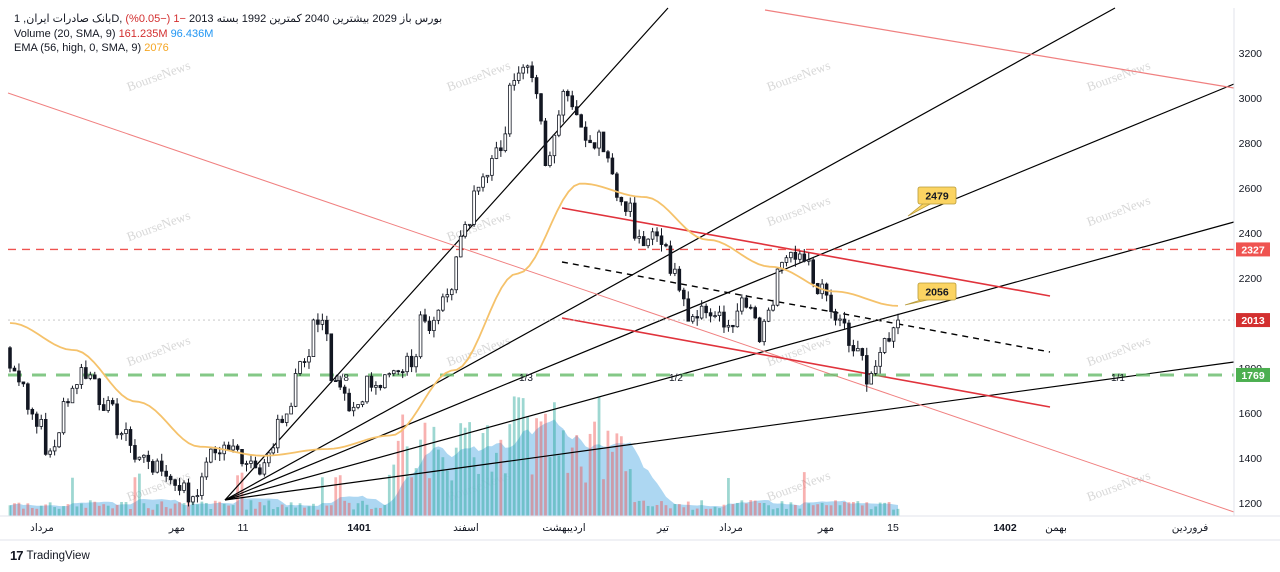  What do you see at coordinates (806, 362) in the screenshot?
I see `channel-lower-line` at bounding box center [806, 362].